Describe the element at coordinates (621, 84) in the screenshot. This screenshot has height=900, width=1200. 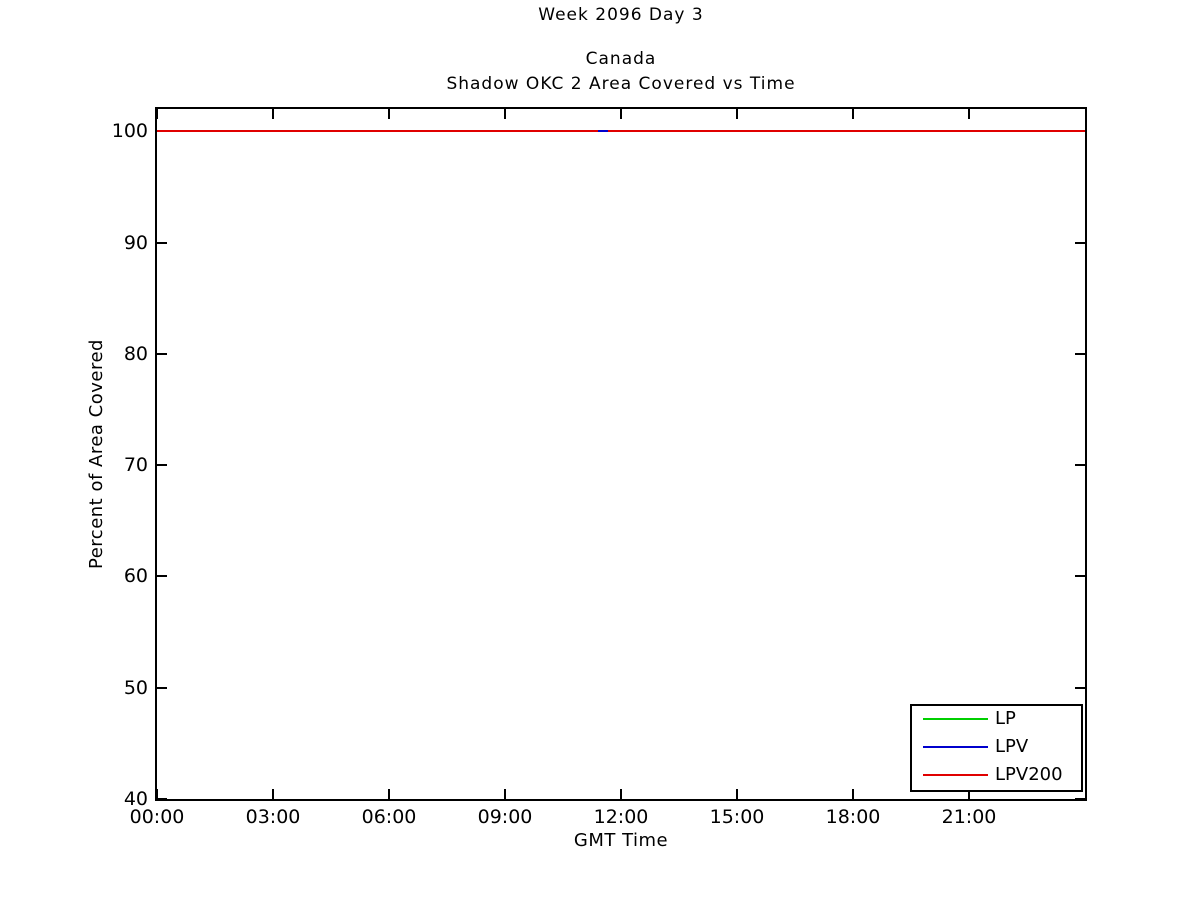
I see `plot-title-line2: Shadow OKC 2 Area Covered vs Time` at that location.